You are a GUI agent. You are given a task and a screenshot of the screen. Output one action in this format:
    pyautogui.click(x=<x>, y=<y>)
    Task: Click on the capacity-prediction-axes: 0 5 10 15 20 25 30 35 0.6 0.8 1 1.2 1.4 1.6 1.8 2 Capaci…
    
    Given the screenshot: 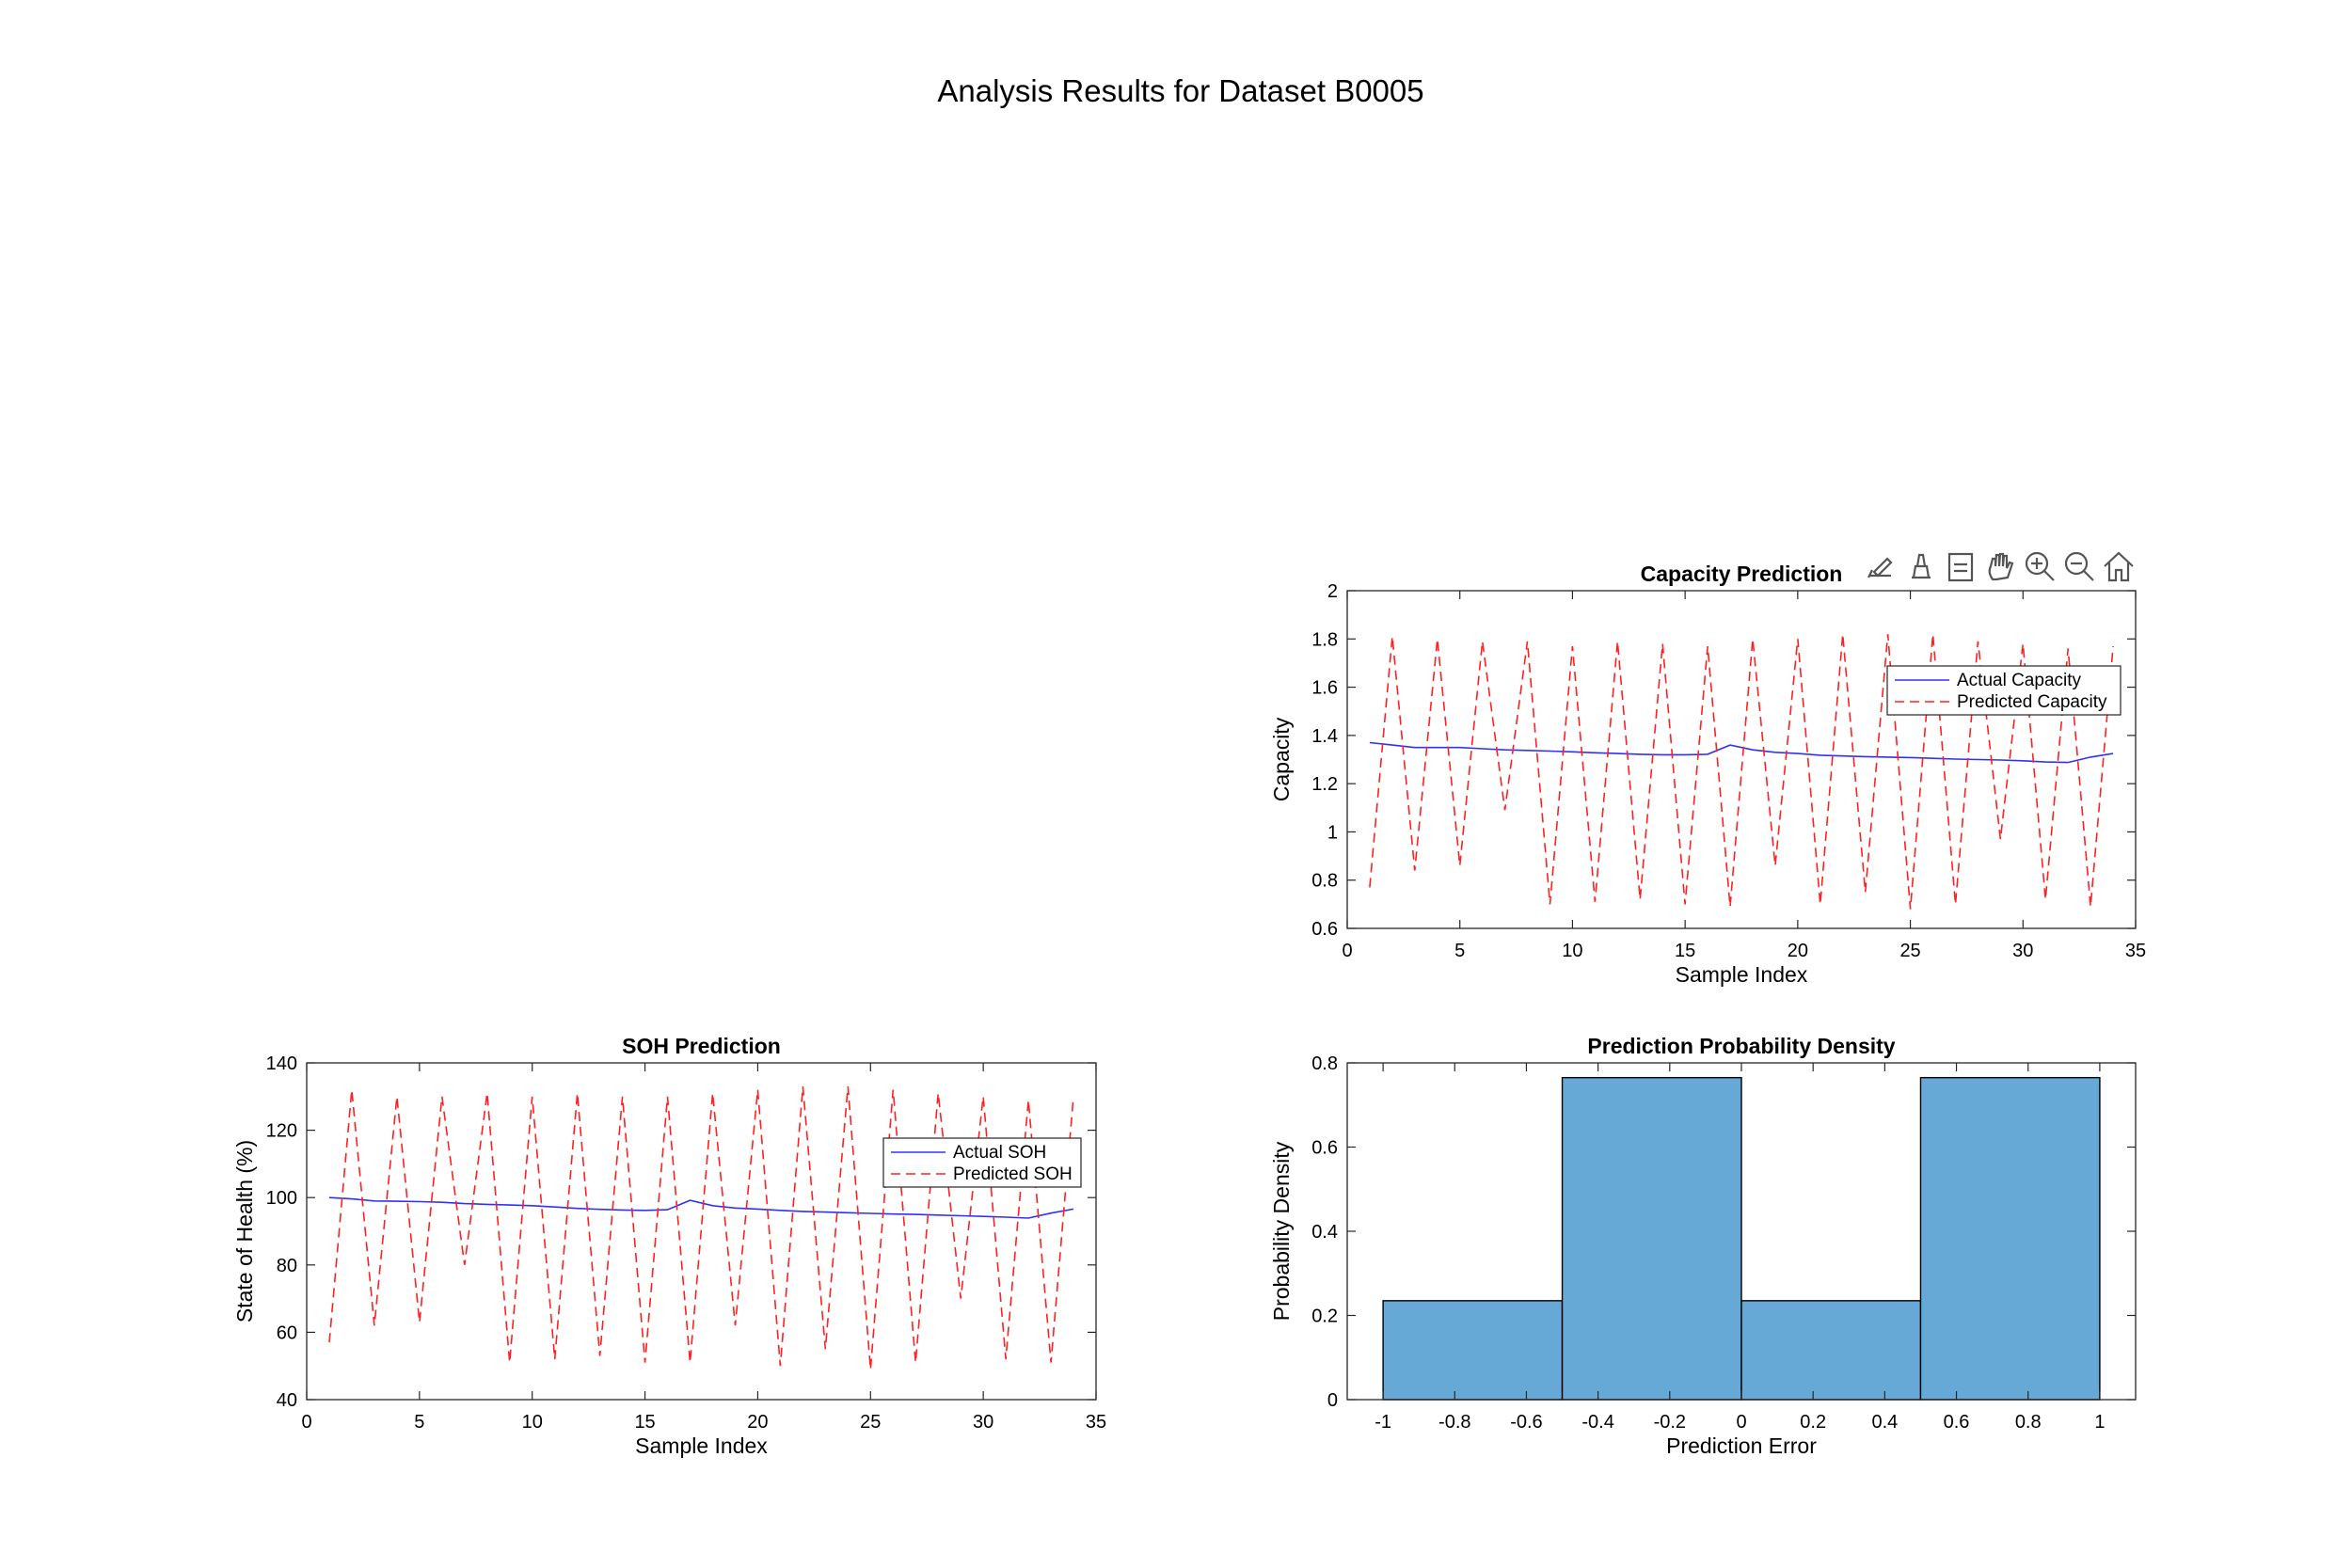 What is the action you would take?
    pyautogui.click(x=1707, y=775)
    